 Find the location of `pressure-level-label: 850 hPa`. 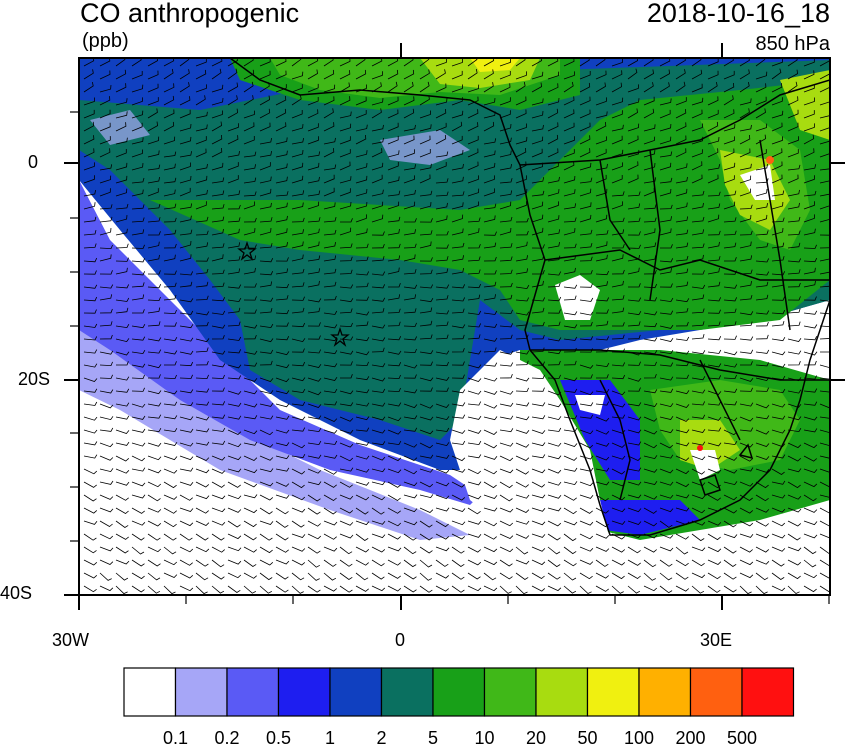

pressure-level-label: 850 hPa is located at coordinates (792, 44).